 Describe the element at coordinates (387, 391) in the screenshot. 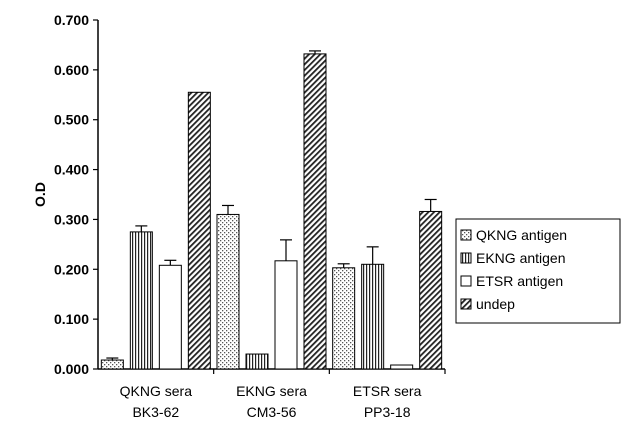

I see `x-category-label: ETSR sera` at that location.